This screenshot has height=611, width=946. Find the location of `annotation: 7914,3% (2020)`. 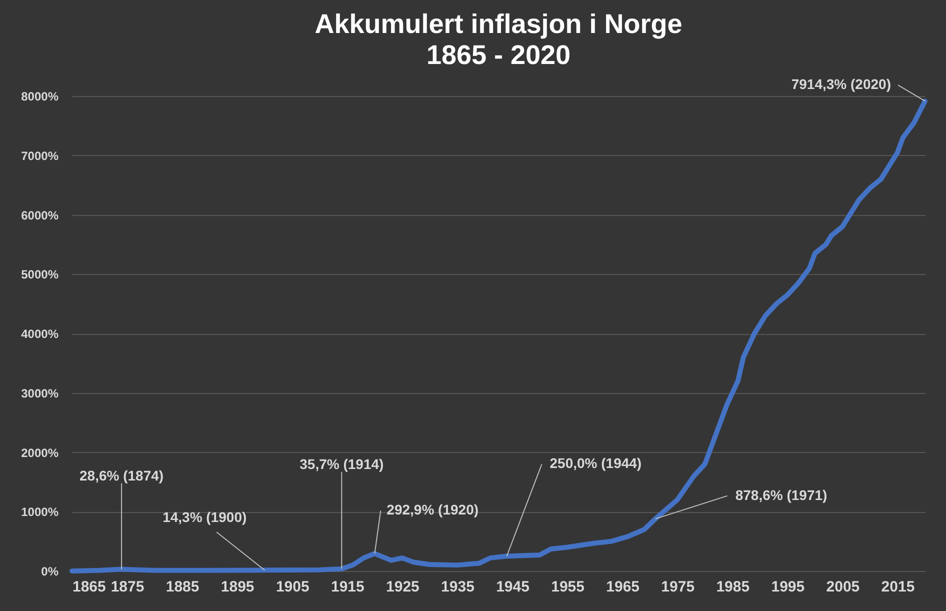

annotation: 7914,3% (2020) is located at coordinates (841, 84).